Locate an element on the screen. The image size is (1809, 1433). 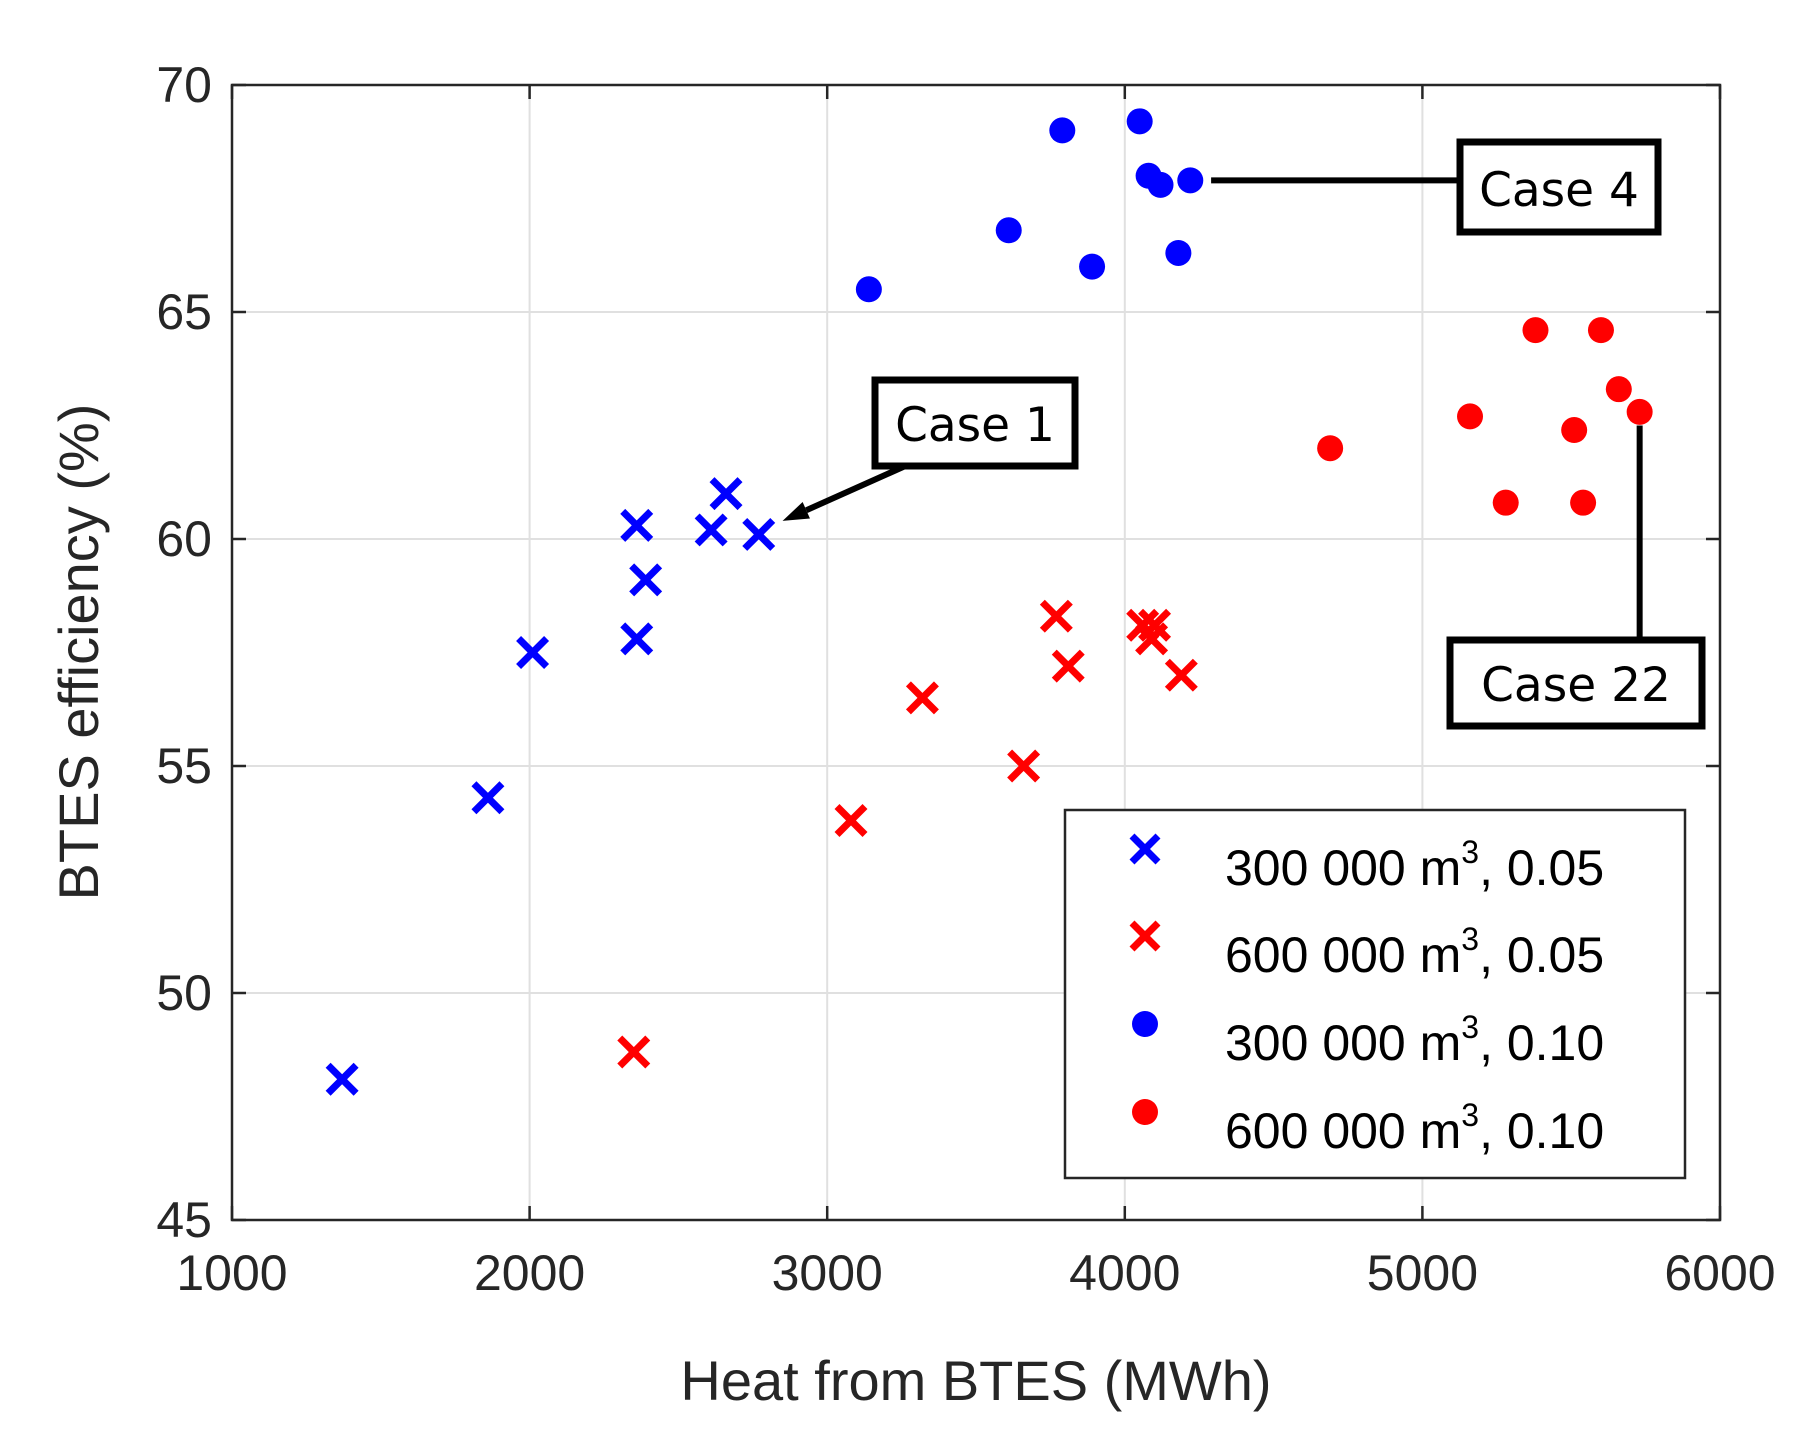
x-tick-label: 1000 is located at coordinates (231, 1273).